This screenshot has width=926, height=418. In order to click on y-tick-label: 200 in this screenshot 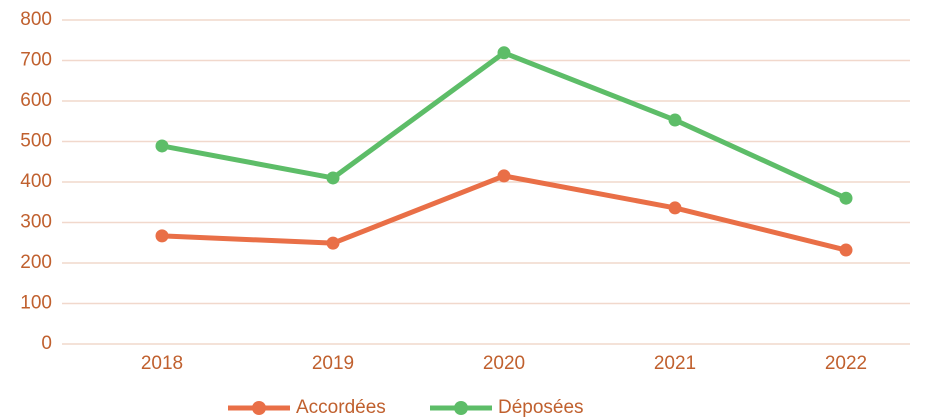, I will do `click(36, 262)`.